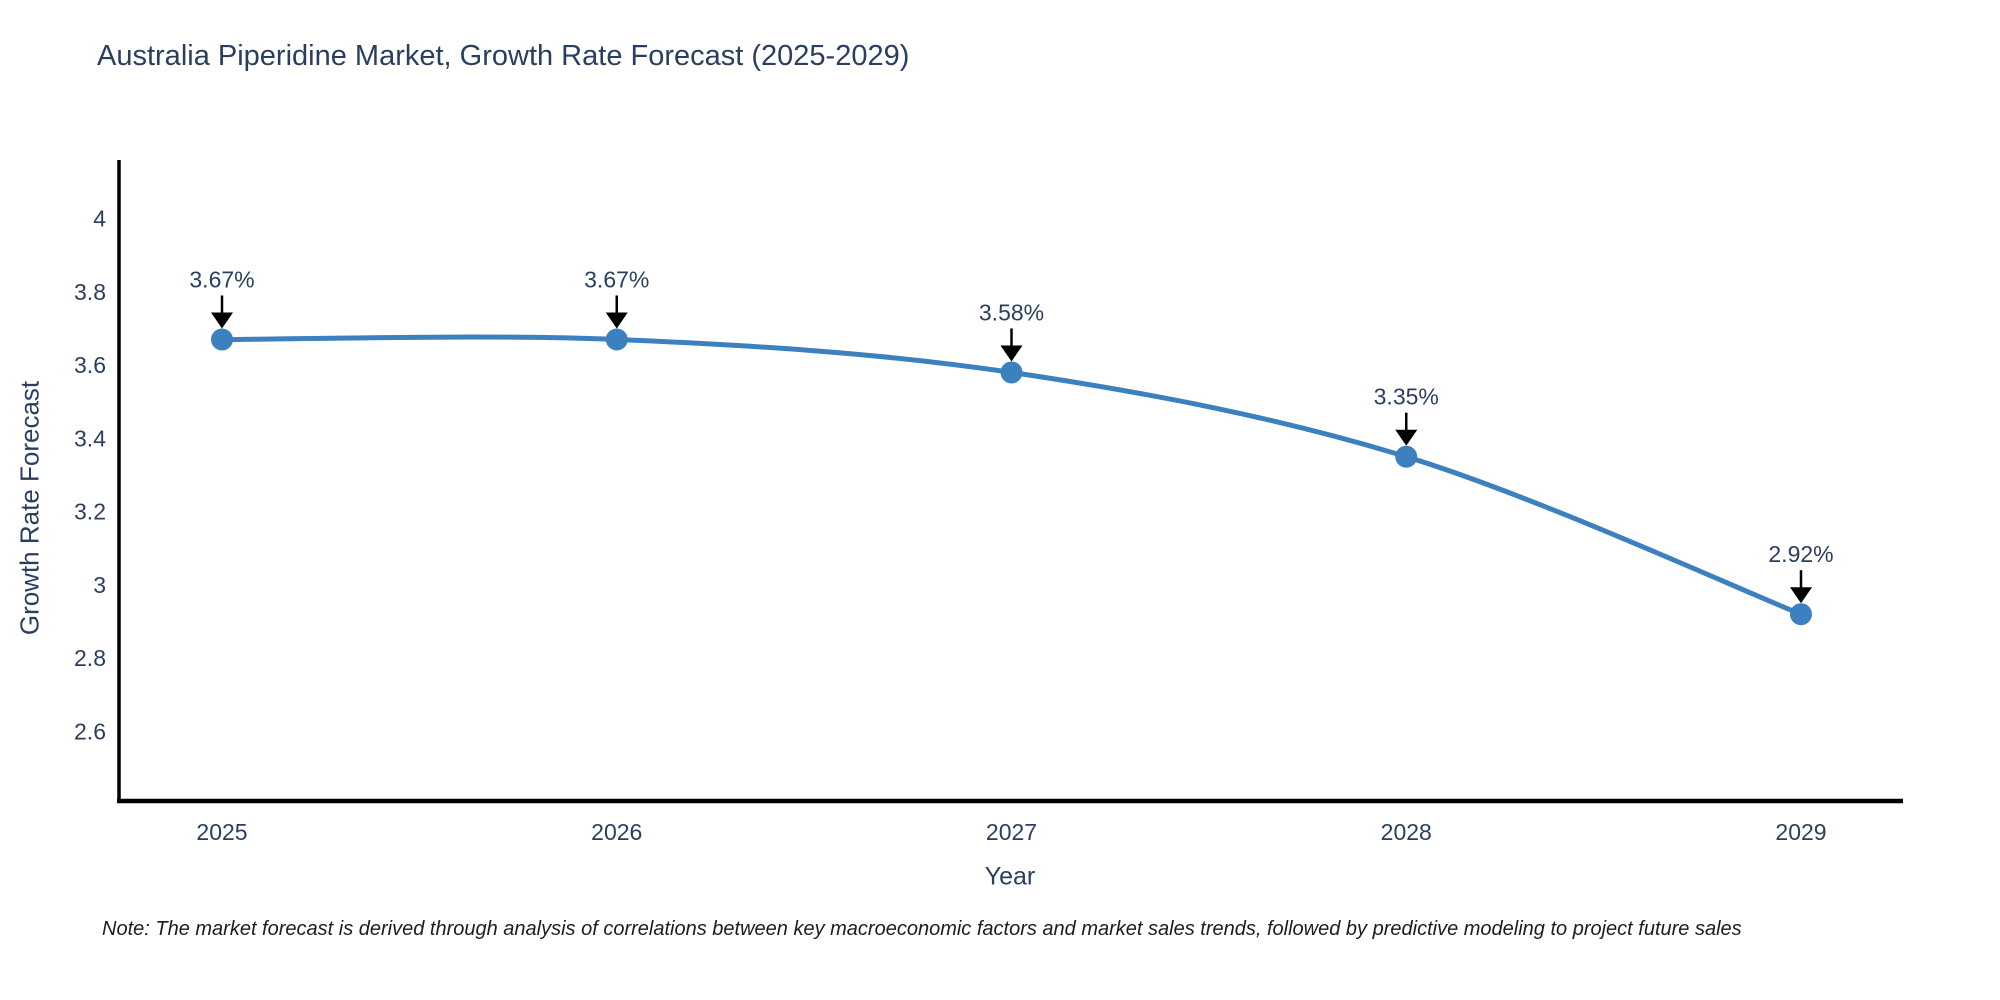 The height and width of the screenshot is (1000, 2000). What do you see at coordinates (1011, 832) in the screenshot?
I see `x-tick-label: 2027` at bounding box center [1011, 832].